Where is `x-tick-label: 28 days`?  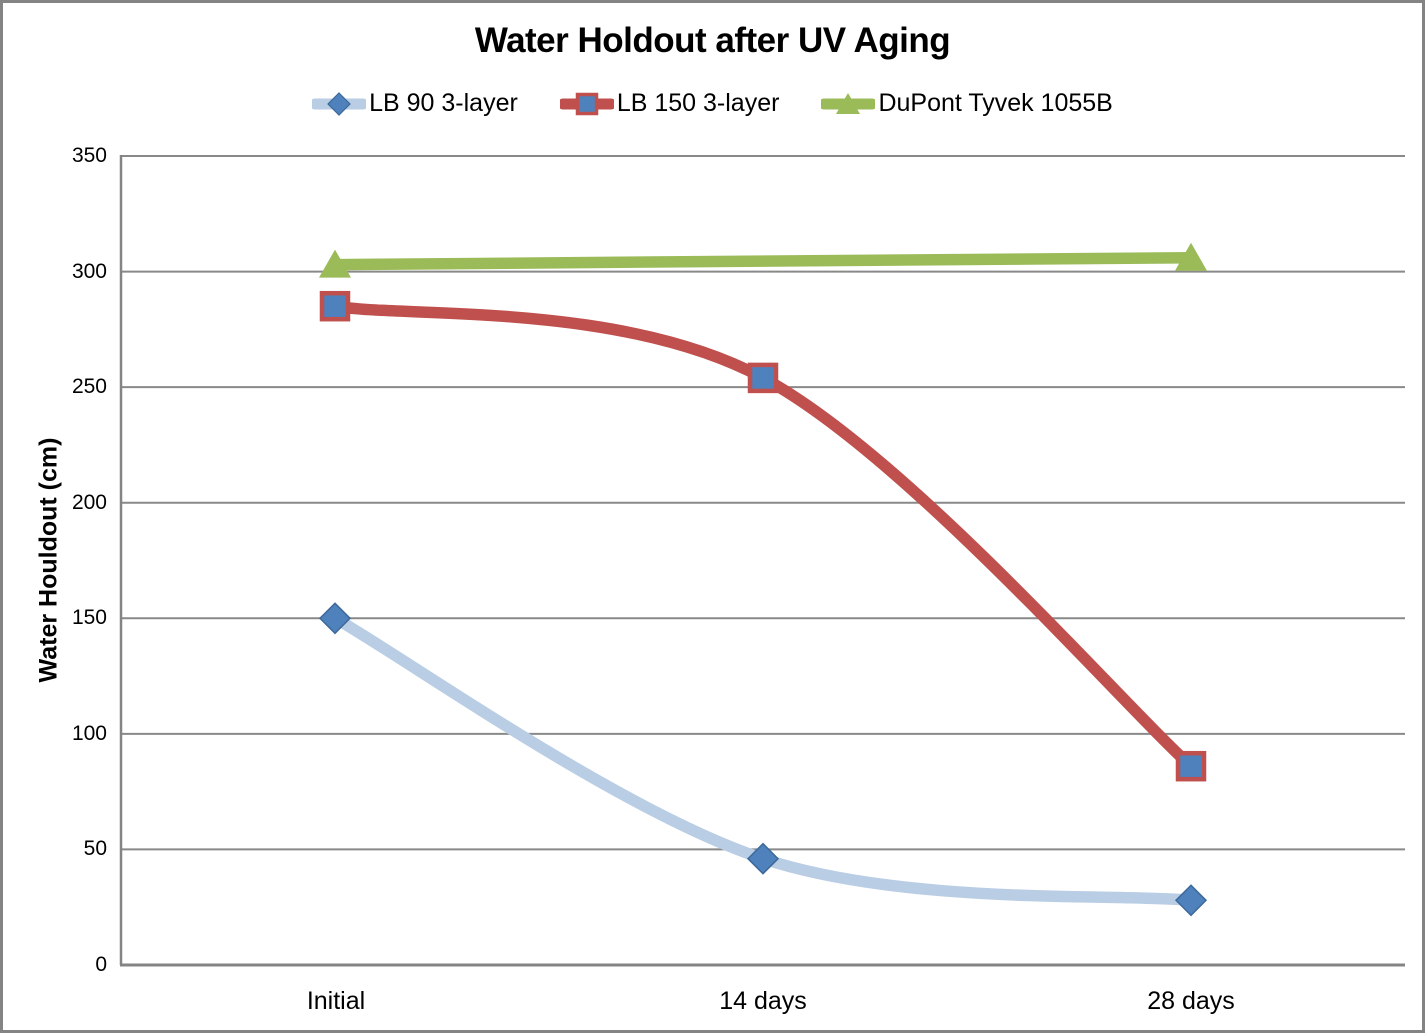 x-tick-label: 28 days is located at coordinates (1191, 1001).